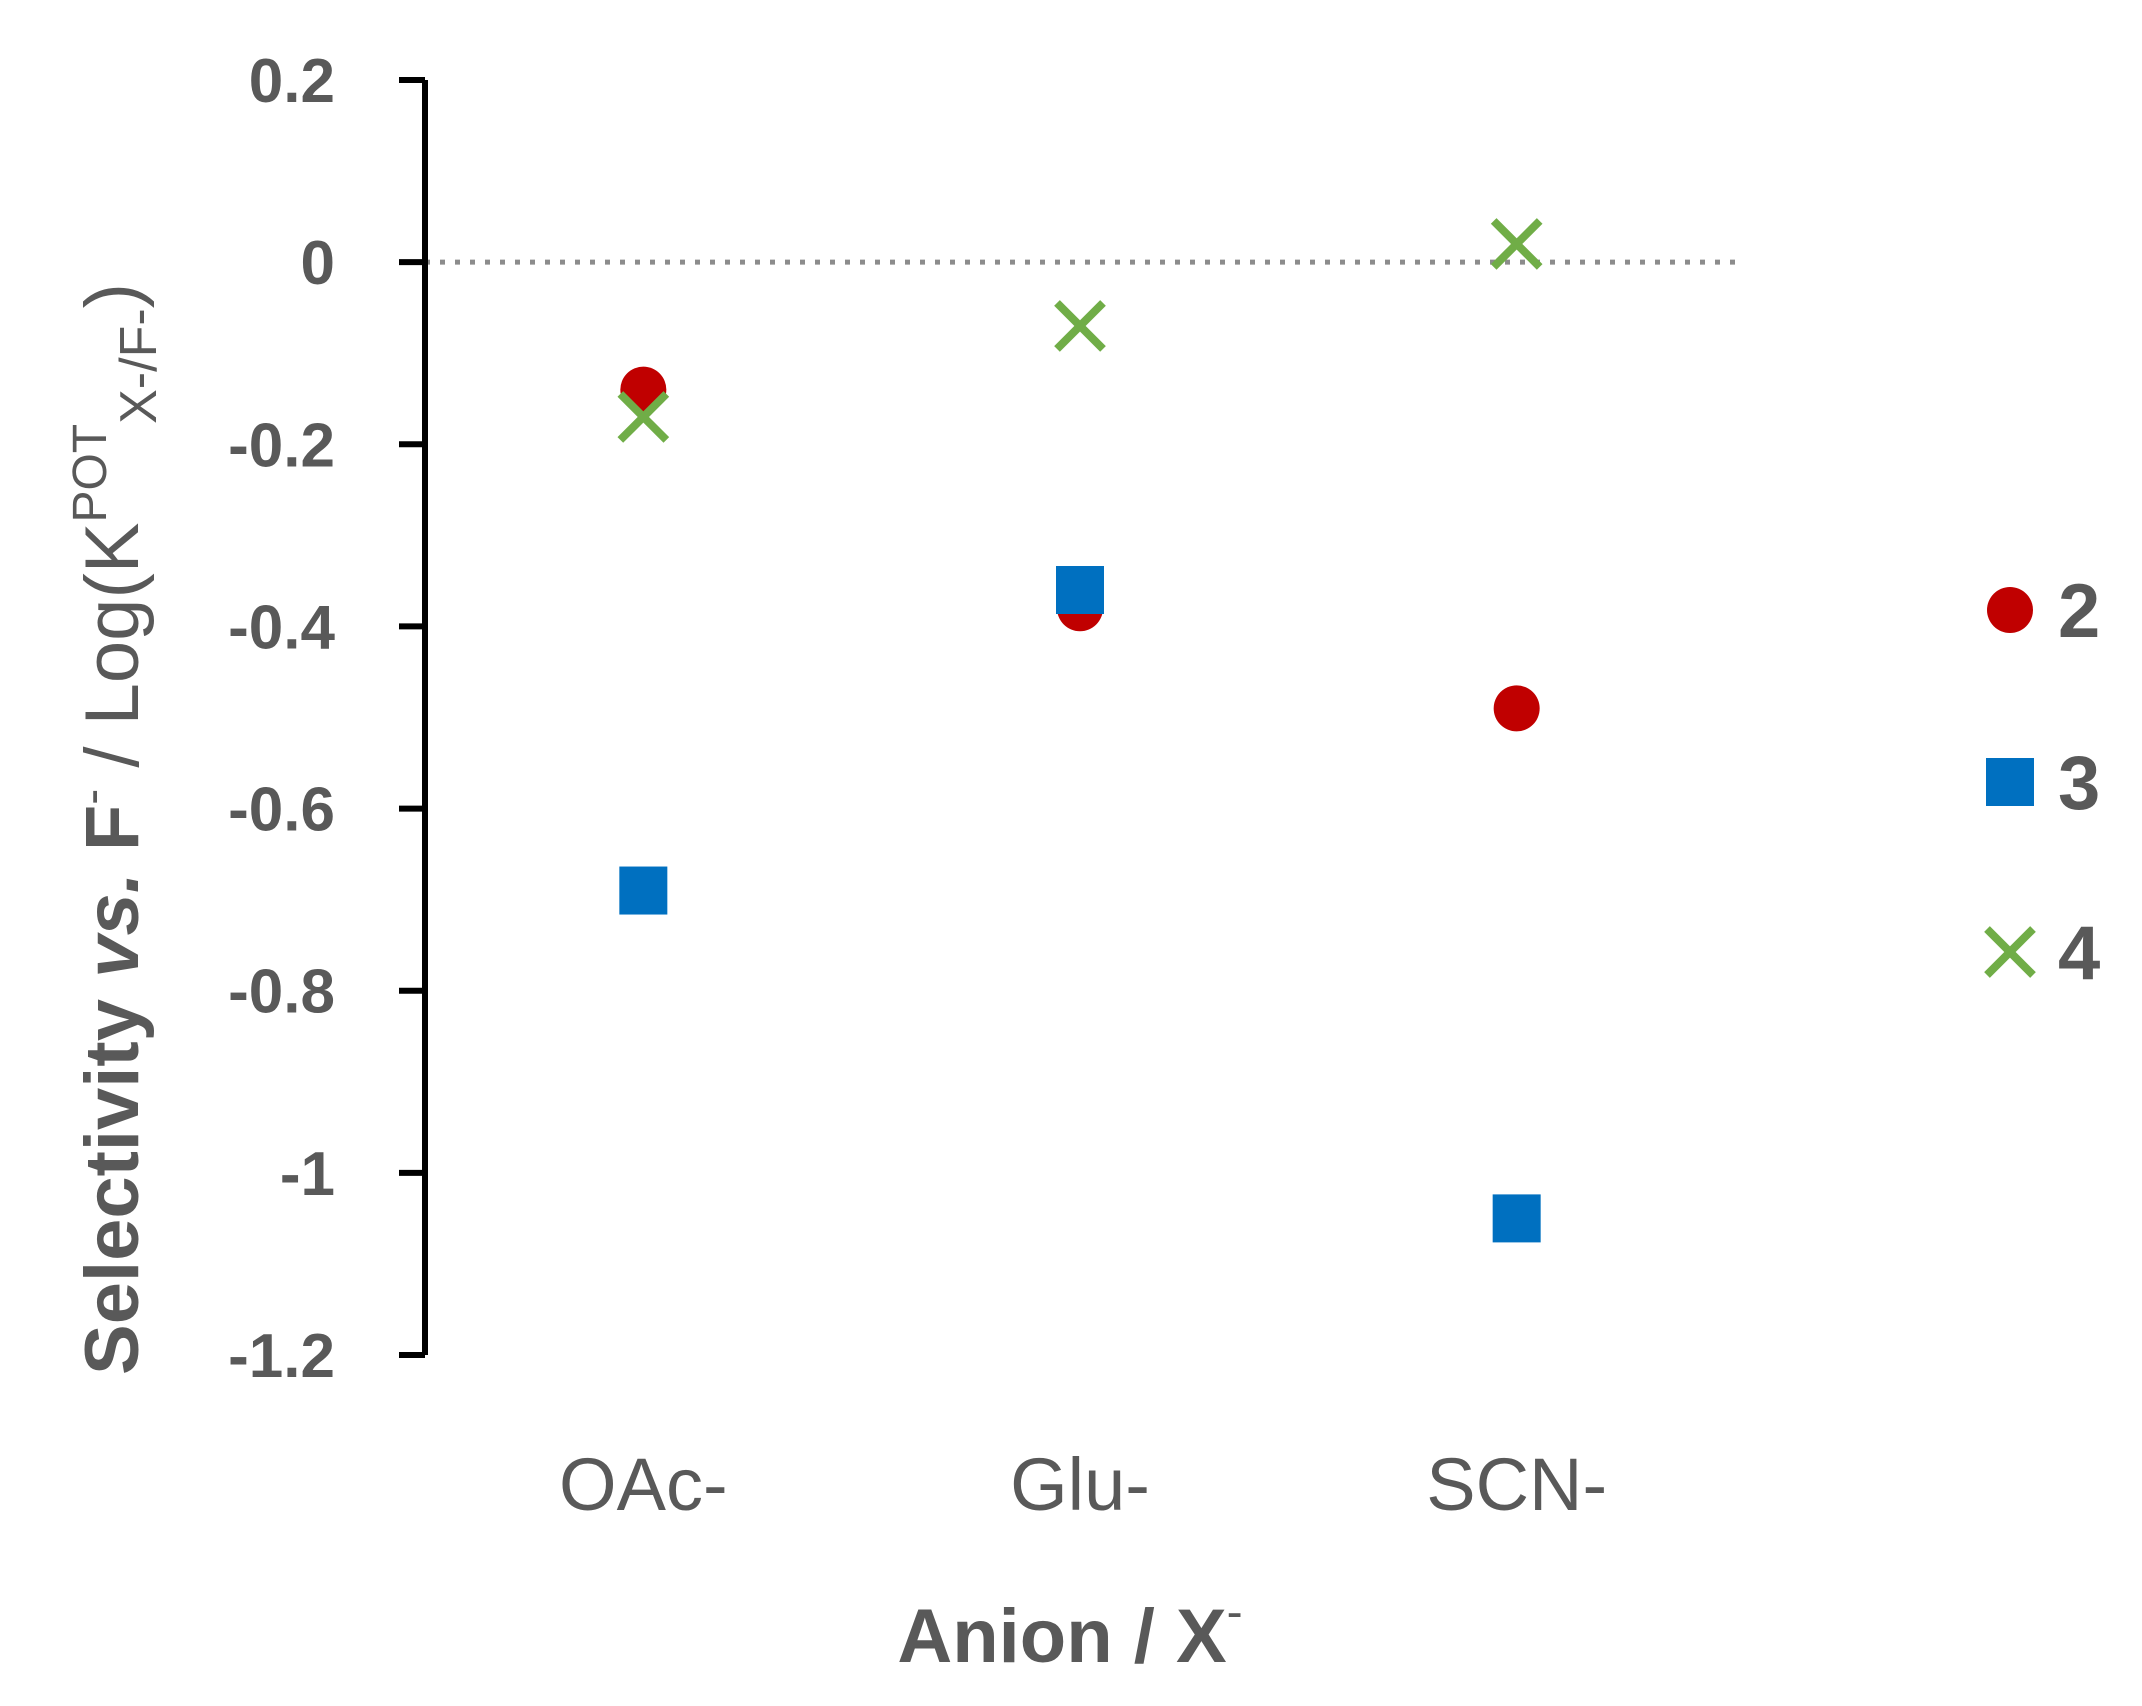 This screenshot has height=1706, width=2142. Describe the element at coordinates (112, 1176) in the screenshot. I see `y-axis-title-main: Selectivity` at that location.